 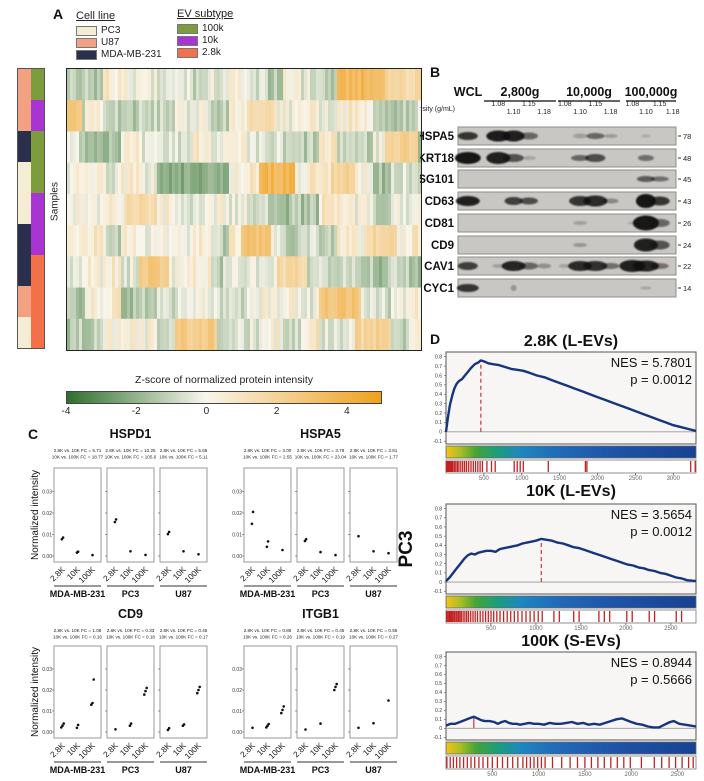 What do you see at coordinates (438, 423) in the screenshot?
I see `gsea-ytick-label: 0.1` at bounding box center [438, 423].